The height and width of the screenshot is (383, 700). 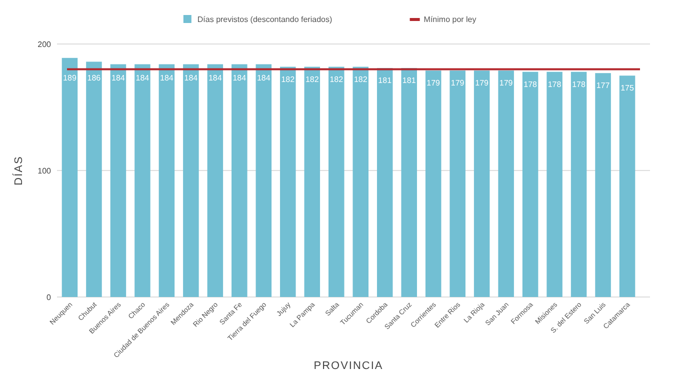 I want to click on y-tick-label: 200, so click(x=45, y=44).